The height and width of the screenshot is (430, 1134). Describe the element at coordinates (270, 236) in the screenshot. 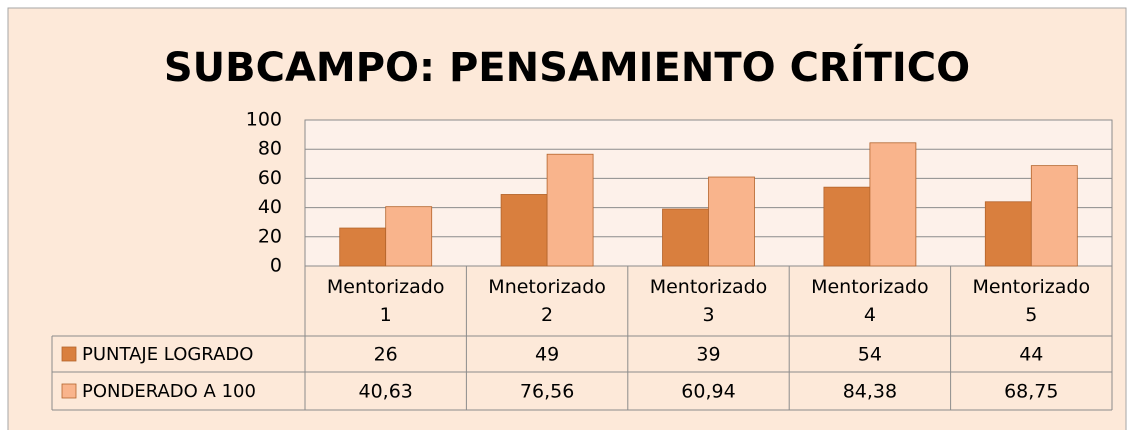

I see `y-tick-label: 20` at that location.